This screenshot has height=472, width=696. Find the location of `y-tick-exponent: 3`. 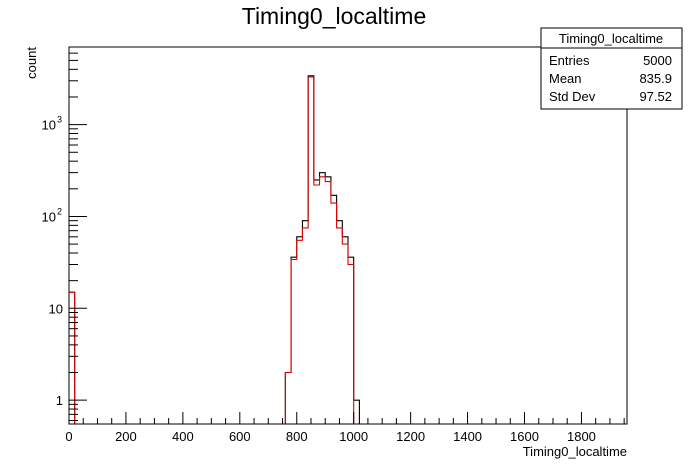

y-tick-exponent: 3 is located at coordinates (59, 120).